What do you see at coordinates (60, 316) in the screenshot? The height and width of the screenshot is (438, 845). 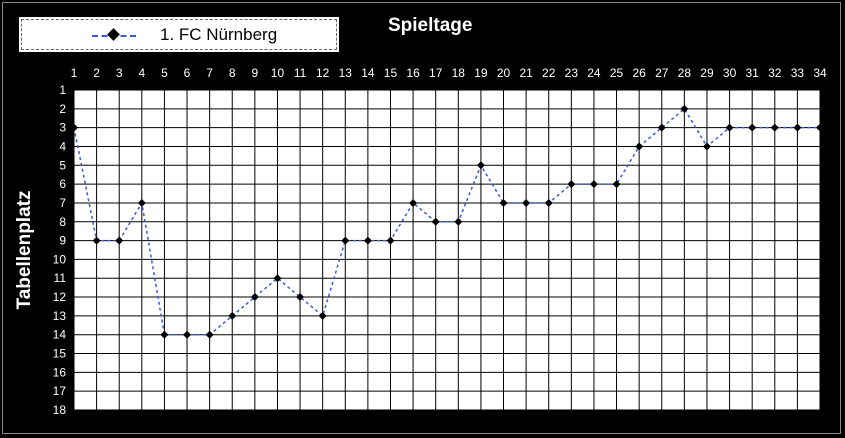 I see `y-tick-label: 13` at bounding box center [60, 316].